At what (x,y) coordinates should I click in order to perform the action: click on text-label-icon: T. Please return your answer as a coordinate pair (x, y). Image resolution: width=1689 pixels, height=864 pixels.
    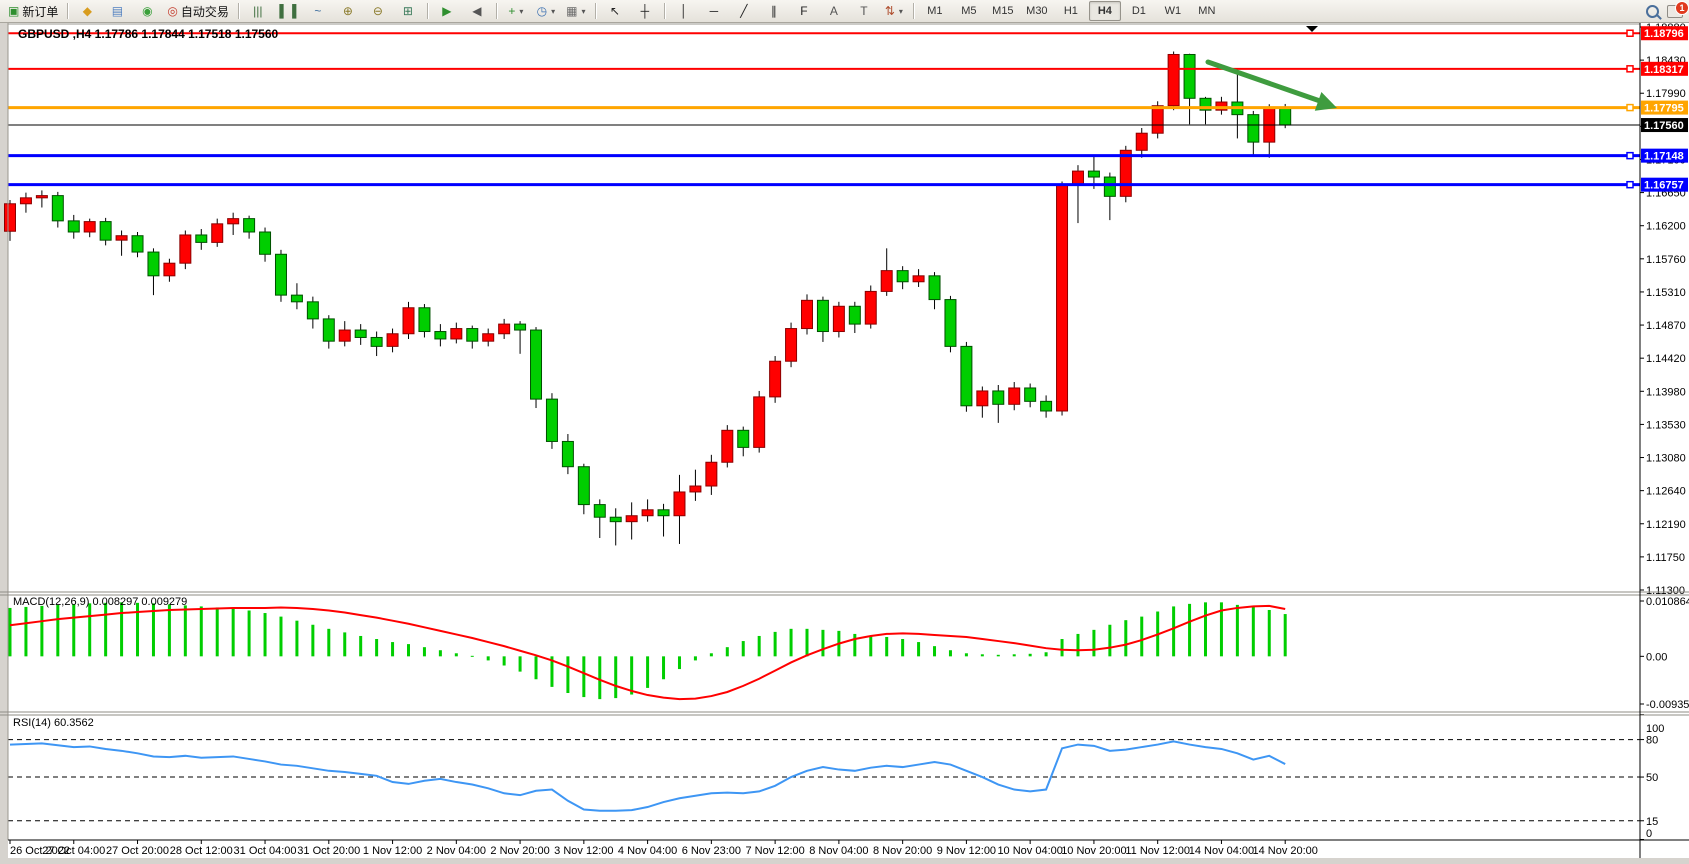
    Looking at the image, I should click on (864, 11).